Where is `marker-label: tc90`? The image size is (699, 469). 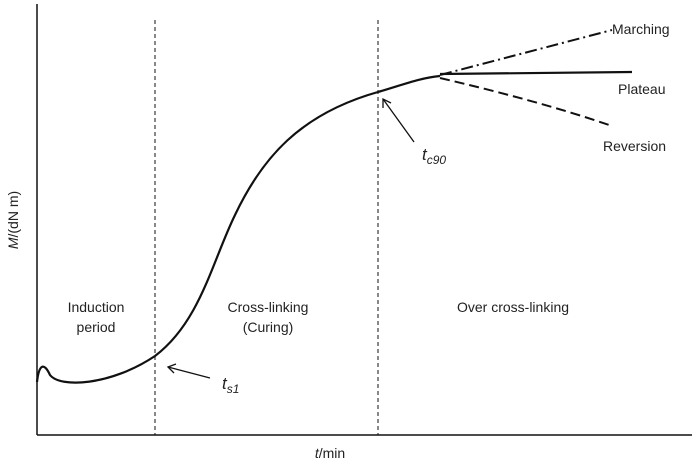 marker-label: tc90 is located at coordinates (434, 156).